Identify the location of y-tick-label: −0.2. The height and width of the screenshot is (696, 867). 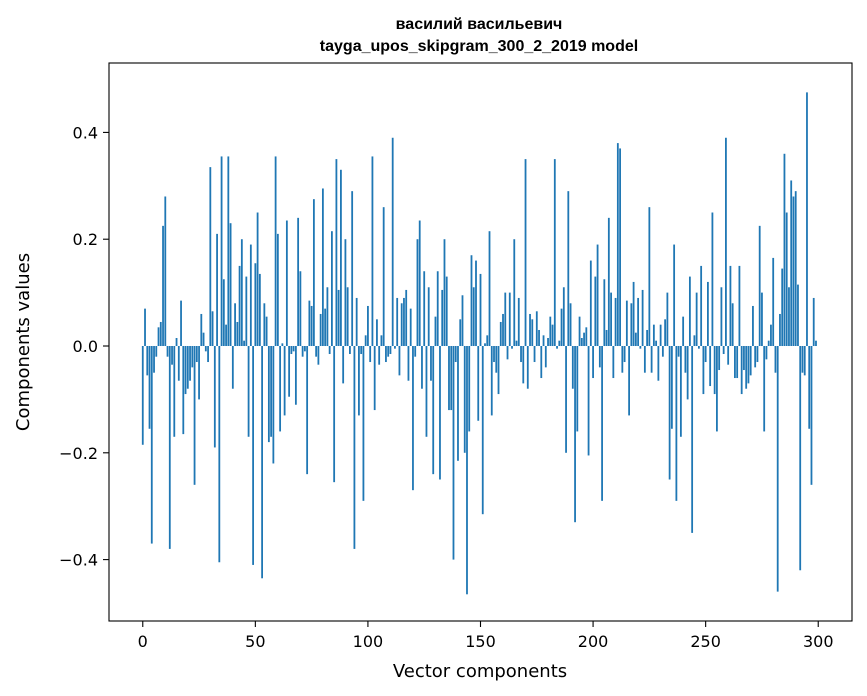
(78, 453).